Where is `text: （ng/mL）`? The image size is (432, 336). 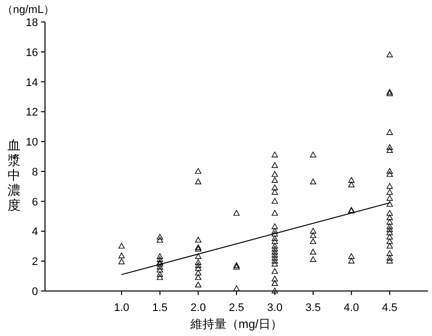 text: （ng/mL） is located at coordinates (28, 10).